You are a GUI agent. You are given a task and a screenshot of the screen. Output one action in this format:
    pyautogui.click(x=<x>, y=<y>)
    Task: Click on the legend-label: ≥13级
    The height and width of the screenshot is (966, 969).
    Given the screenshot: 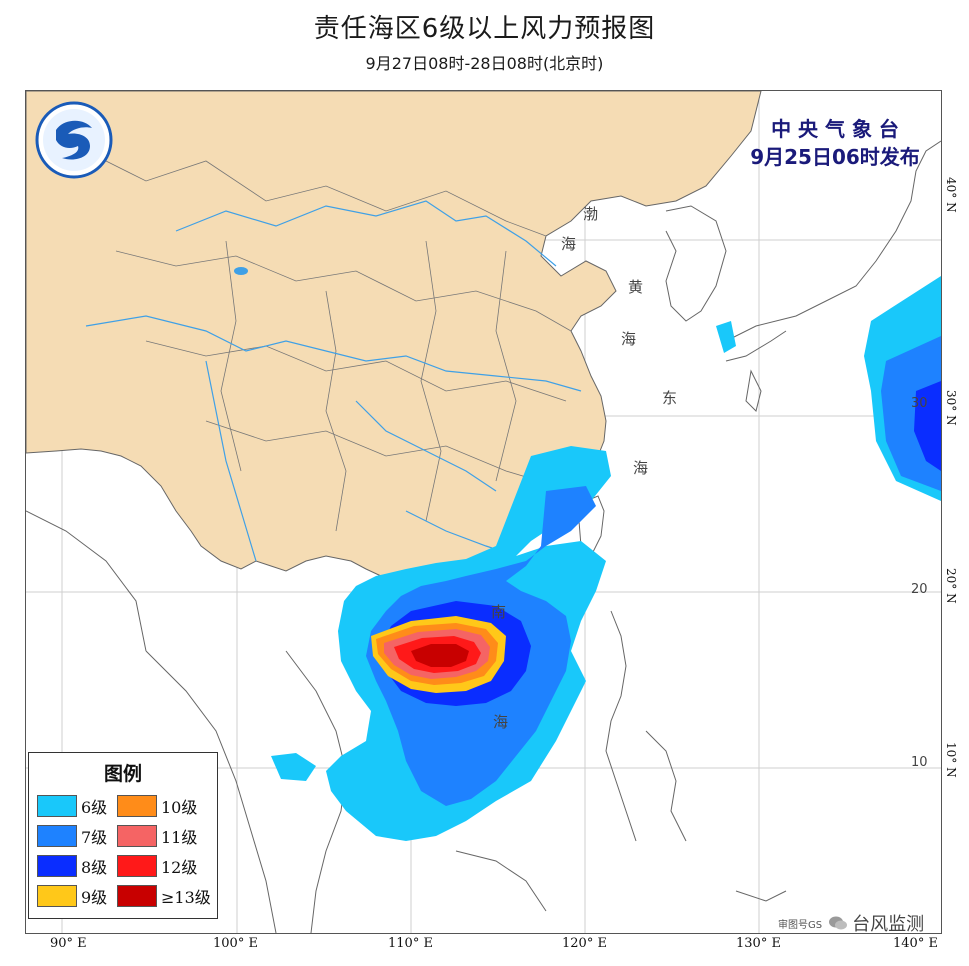 What is the action you would take?
    pyautogui.click(x=186, y=897)
    